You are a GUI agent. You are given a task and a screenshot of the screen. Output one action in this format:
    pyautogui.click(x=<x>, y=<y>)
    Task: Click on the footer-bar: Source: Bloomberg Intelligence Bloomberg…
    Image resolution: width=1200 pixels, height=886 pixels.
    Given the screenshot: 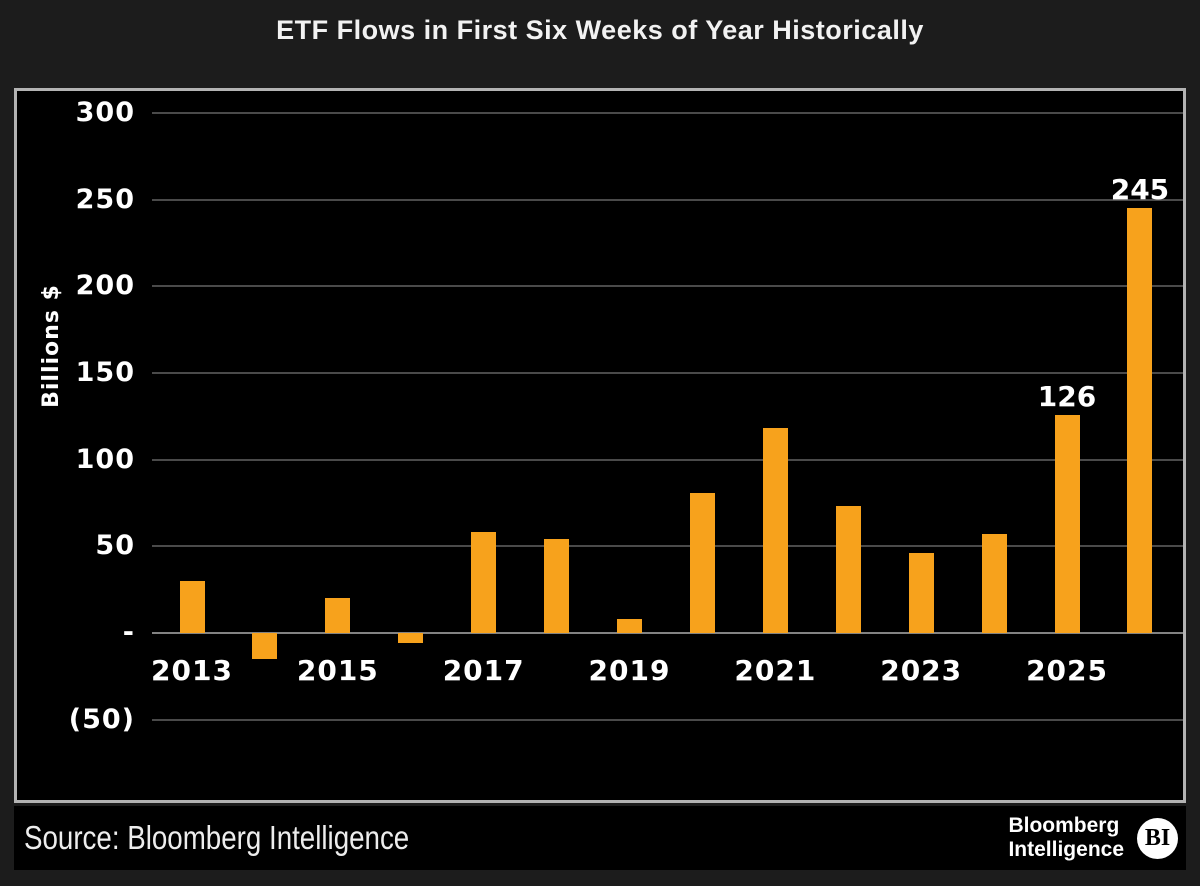 What is the action you would take?
    pyautogui.click(x=600, y=838)
    